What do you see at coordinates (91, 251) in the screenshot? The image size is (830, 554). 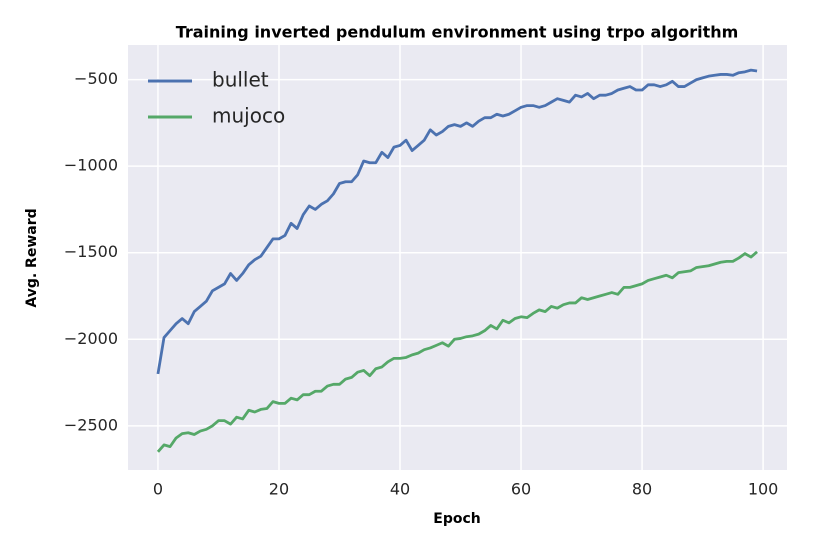 I see `y-tick-label: −1500` at bounding box center [91, 251].